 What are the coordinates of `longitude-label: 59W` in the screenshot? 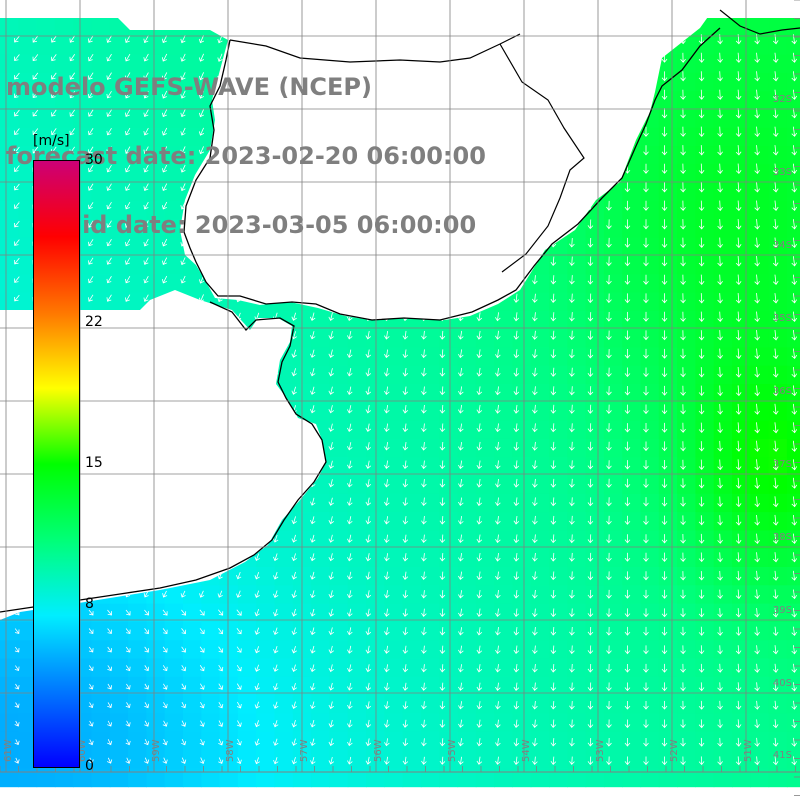 It's located at (156, 750).